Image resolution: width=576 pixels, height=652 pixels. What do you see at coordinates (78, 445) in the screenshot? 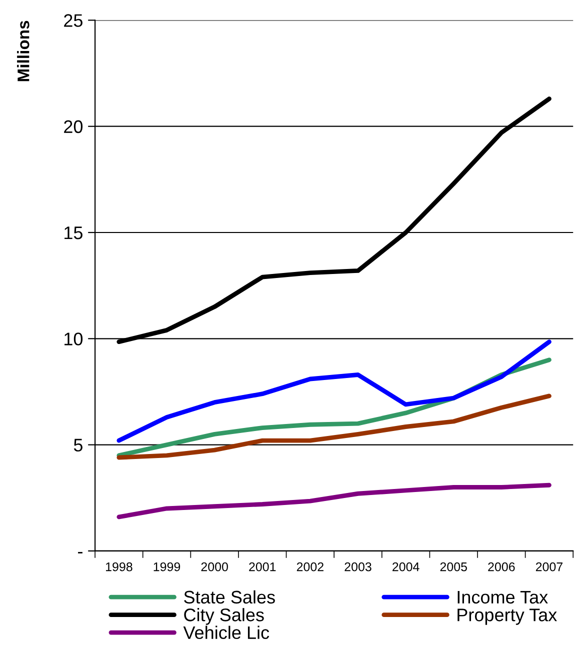
I see `y-tick-label: 5` at bounding box center [78, 445].